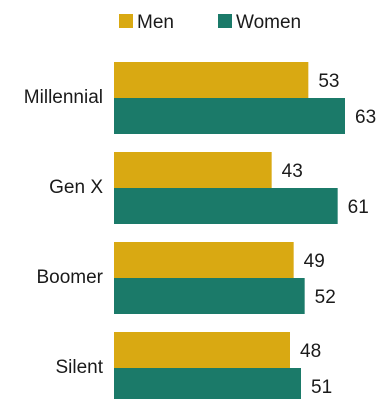 This screenshot has height=399, width=382. I want to click on category-label: Silent, so click(79, 367).